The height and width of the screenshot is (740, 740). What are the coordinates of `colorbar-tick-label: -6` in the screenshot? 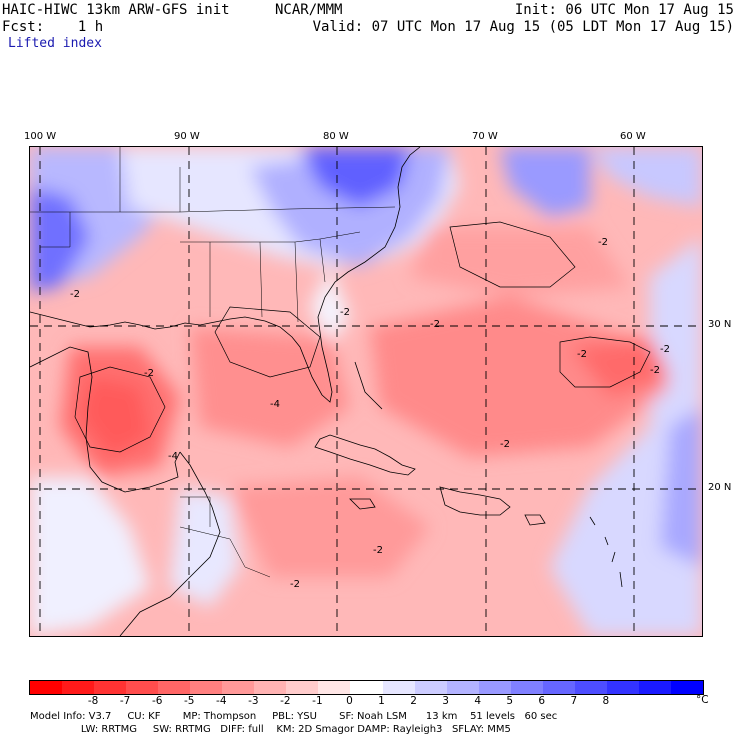 It's located at (157, 701).